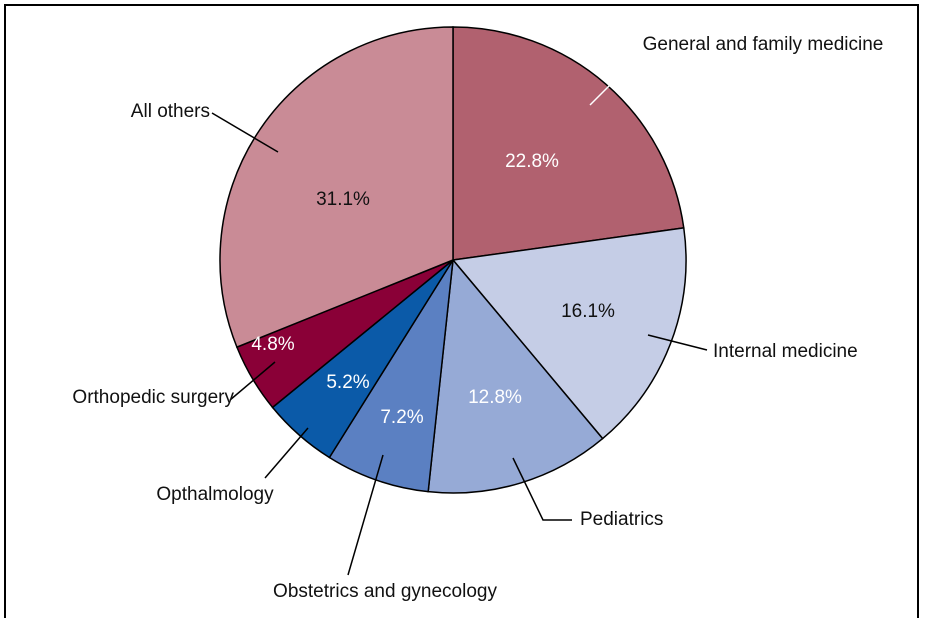 This screenshot has height=618, width=925. I want to click on value-label: 4.8%, so click(272, 344).